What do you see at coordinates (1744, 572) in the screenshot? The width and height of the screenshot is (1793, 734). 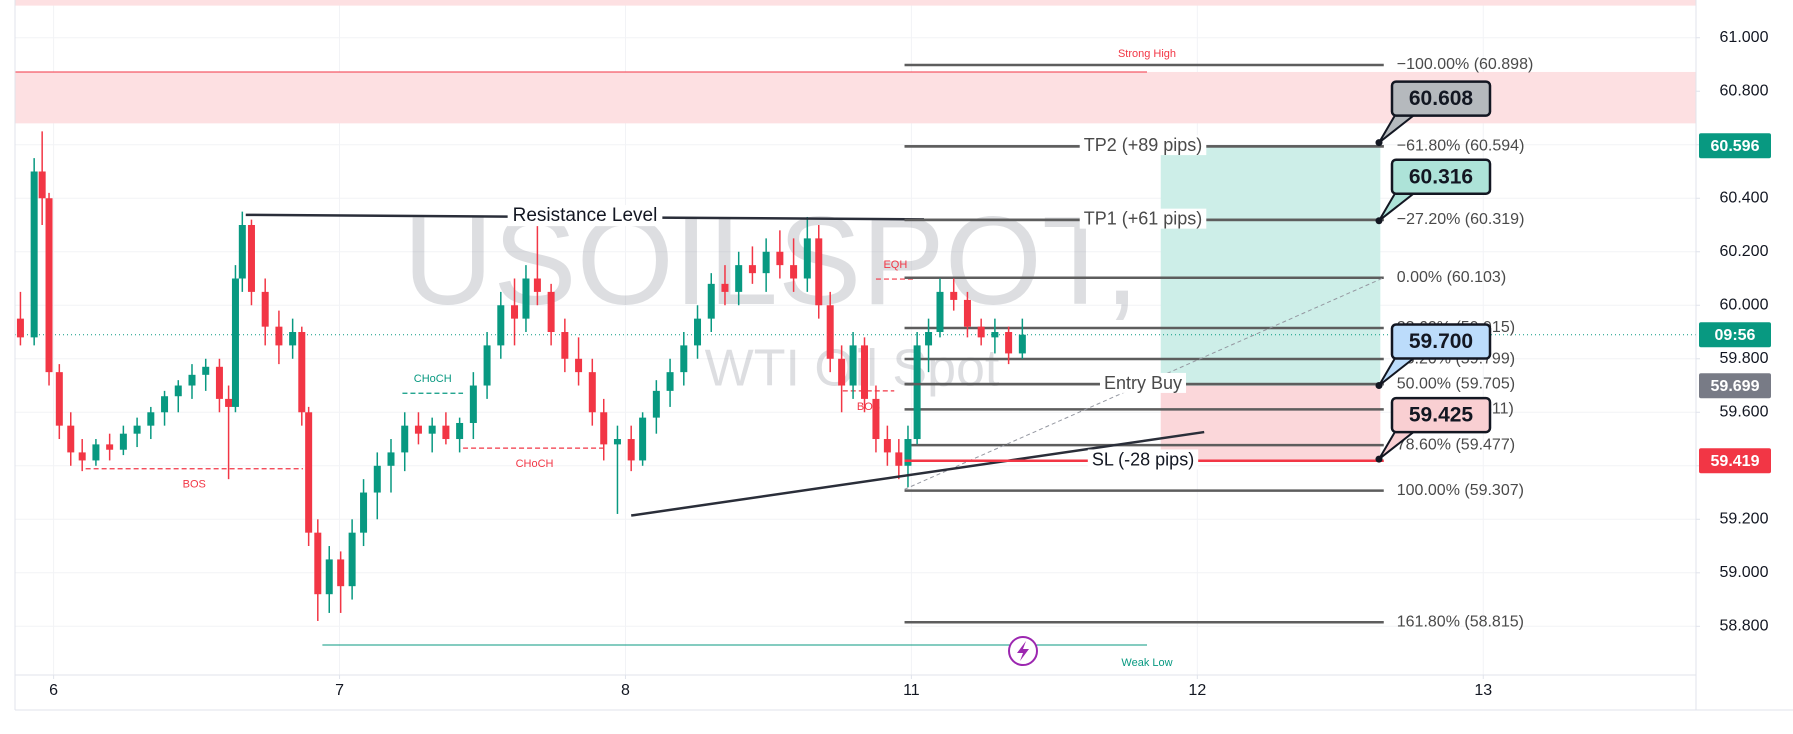 I see `y-tick-label: 59.000` at bounding box center [1744, 572].